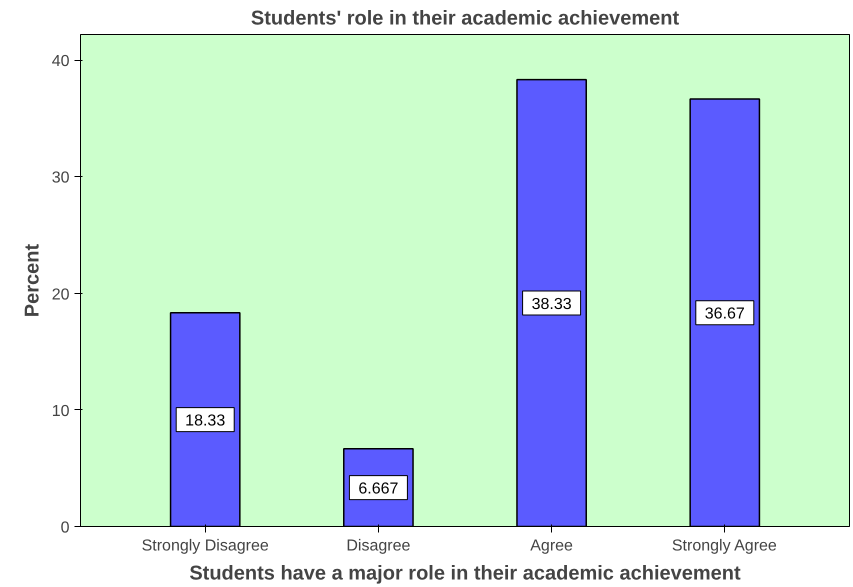  Describe the element at coordinates (378, 546) in the screenshot. I see `x-tick-label: Disagree` at that location.